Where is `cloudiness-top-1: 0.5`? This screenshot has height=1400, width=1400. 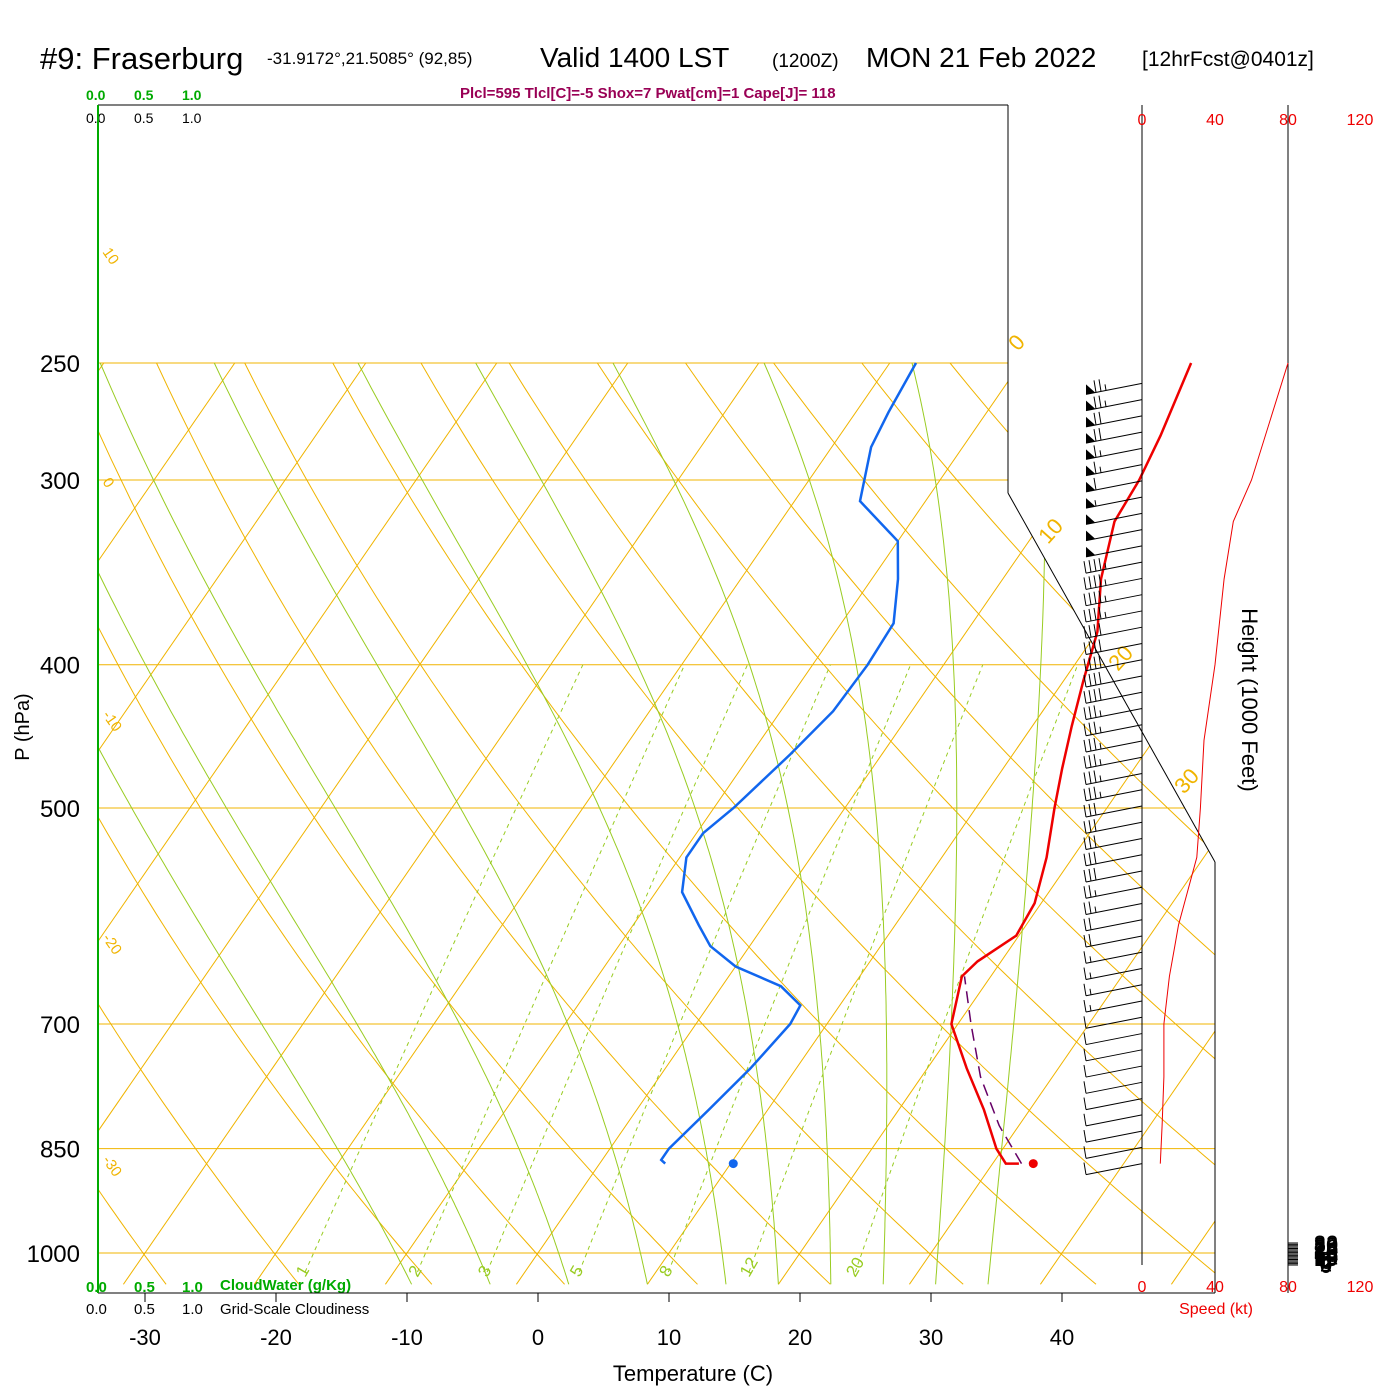
cloudiness-top-1: 0.5 is located at coordinates (144, 118).